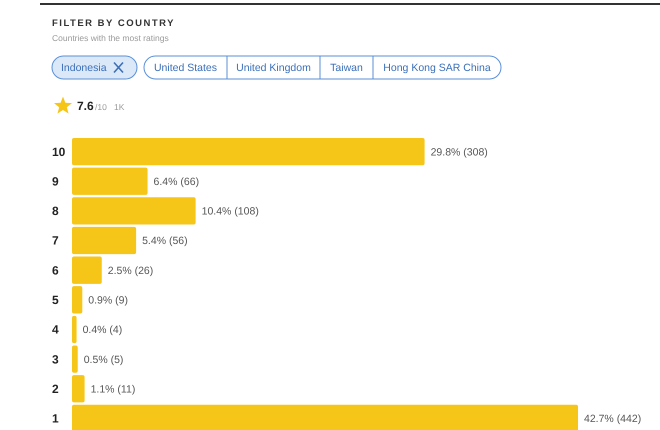 The width and height of the screenshot is (660, 430). I want to click on data-label: 2.5% (26), so click(131, 270).